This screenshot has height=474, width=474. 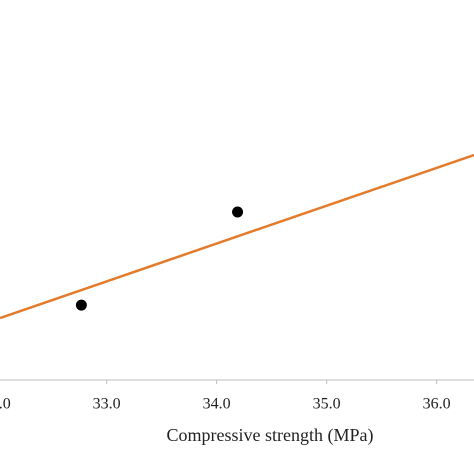 What do you see at coordinates (5, 404) in the screenshot?
I see `x-tick-label: 32.0` at bounding box center [5, 404].